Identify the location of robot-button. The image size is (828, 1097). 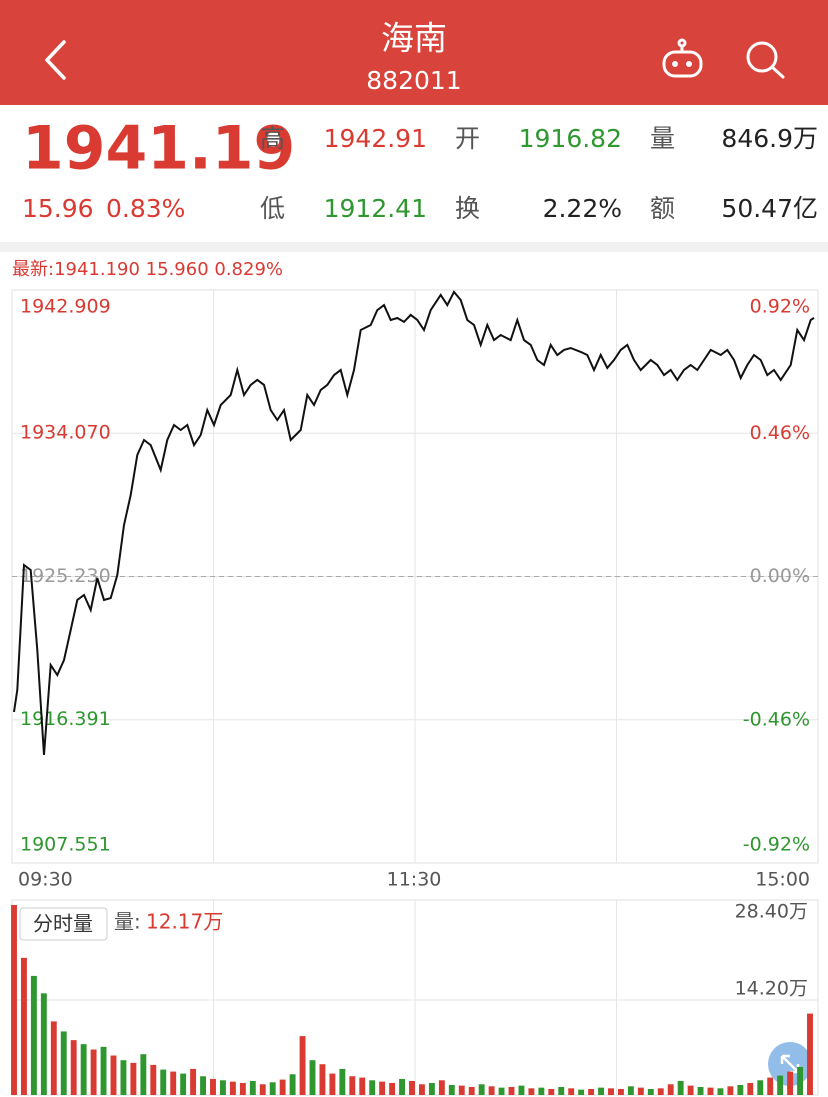
(682, 58).